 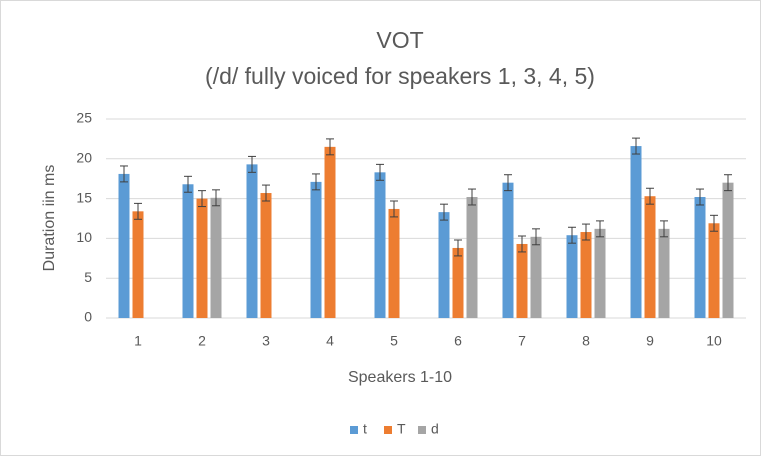 What do you see at coordinates (84, 197) in the screenshot?
I see `y-tick-label: 15` at bounding box center [84, 197].